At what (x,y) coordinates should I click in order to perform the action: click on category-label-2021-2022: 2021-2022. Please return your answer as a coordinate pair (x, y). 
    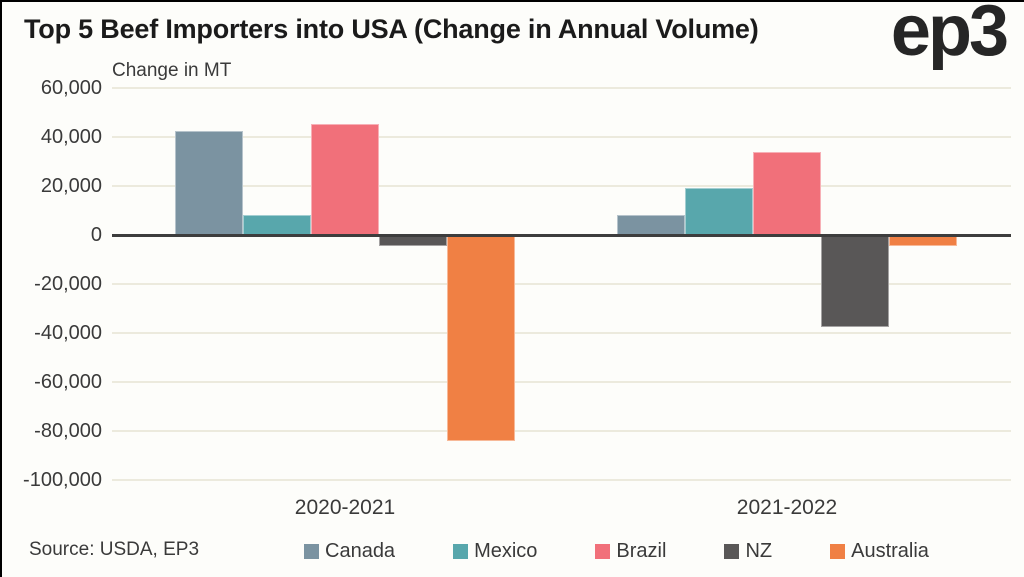
    Looking at the image, I should click on (787, 507).